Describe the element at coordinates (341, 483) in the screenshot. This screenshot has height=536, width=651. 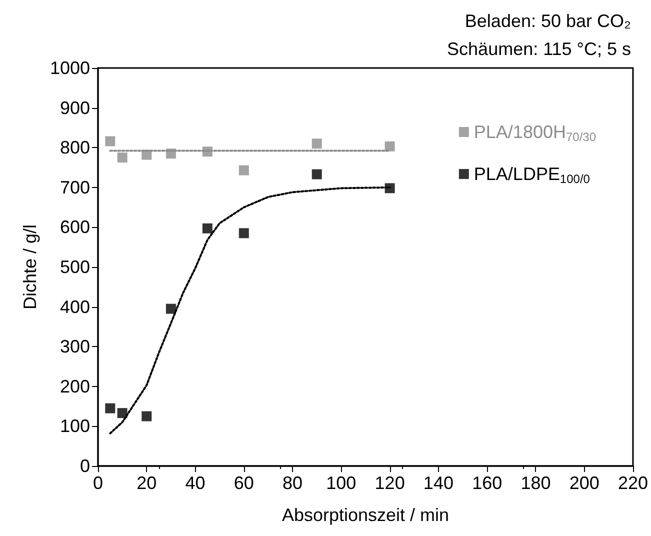
I see `x-tick-label: 100` at that location.